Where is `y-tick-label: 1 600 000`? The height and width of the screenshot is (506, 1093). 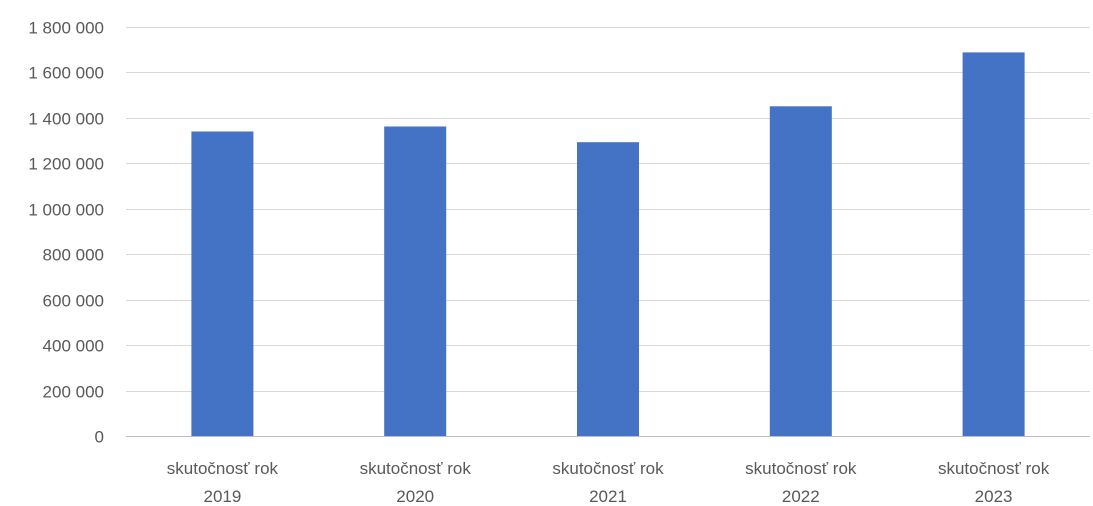
y-tick-label: 1 600 000 is located at coordinates (66, 73).